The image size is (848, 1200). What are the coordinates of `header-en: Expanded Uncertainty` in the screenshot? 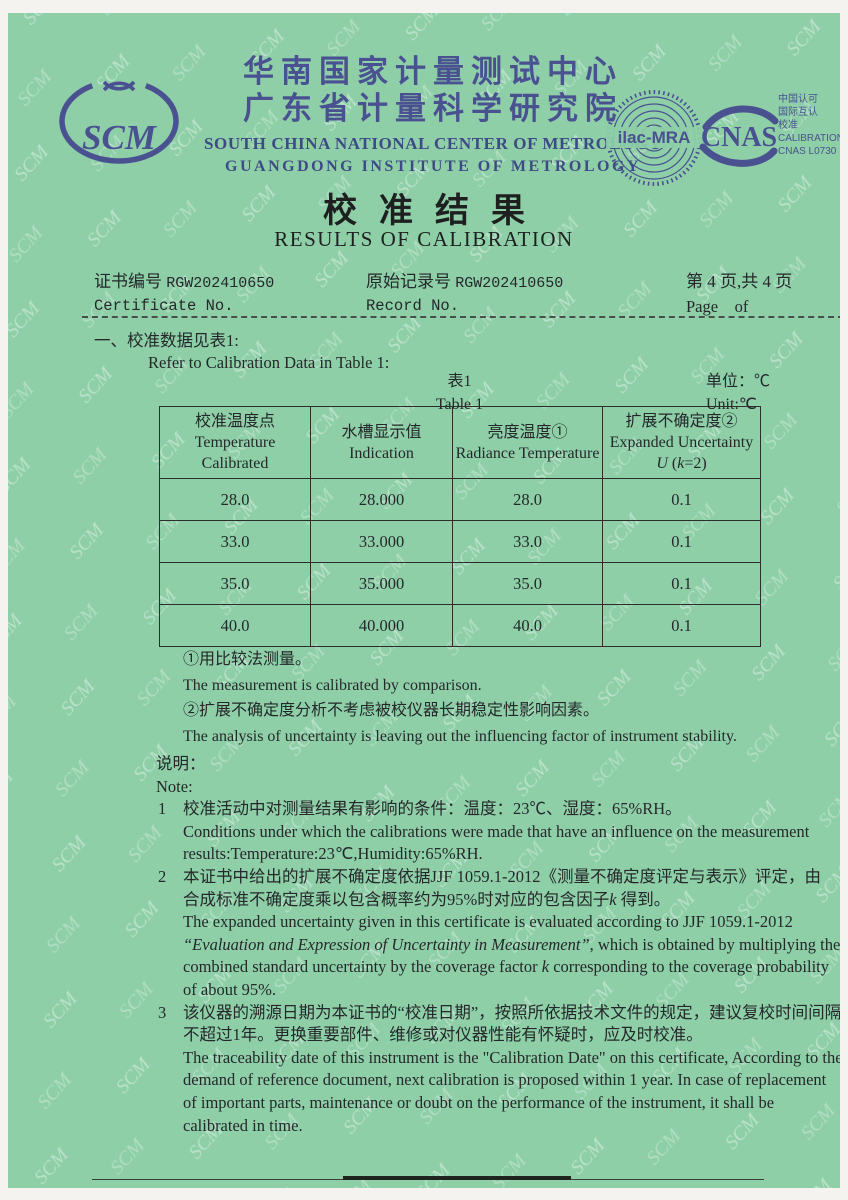 It's located at (681, 442).